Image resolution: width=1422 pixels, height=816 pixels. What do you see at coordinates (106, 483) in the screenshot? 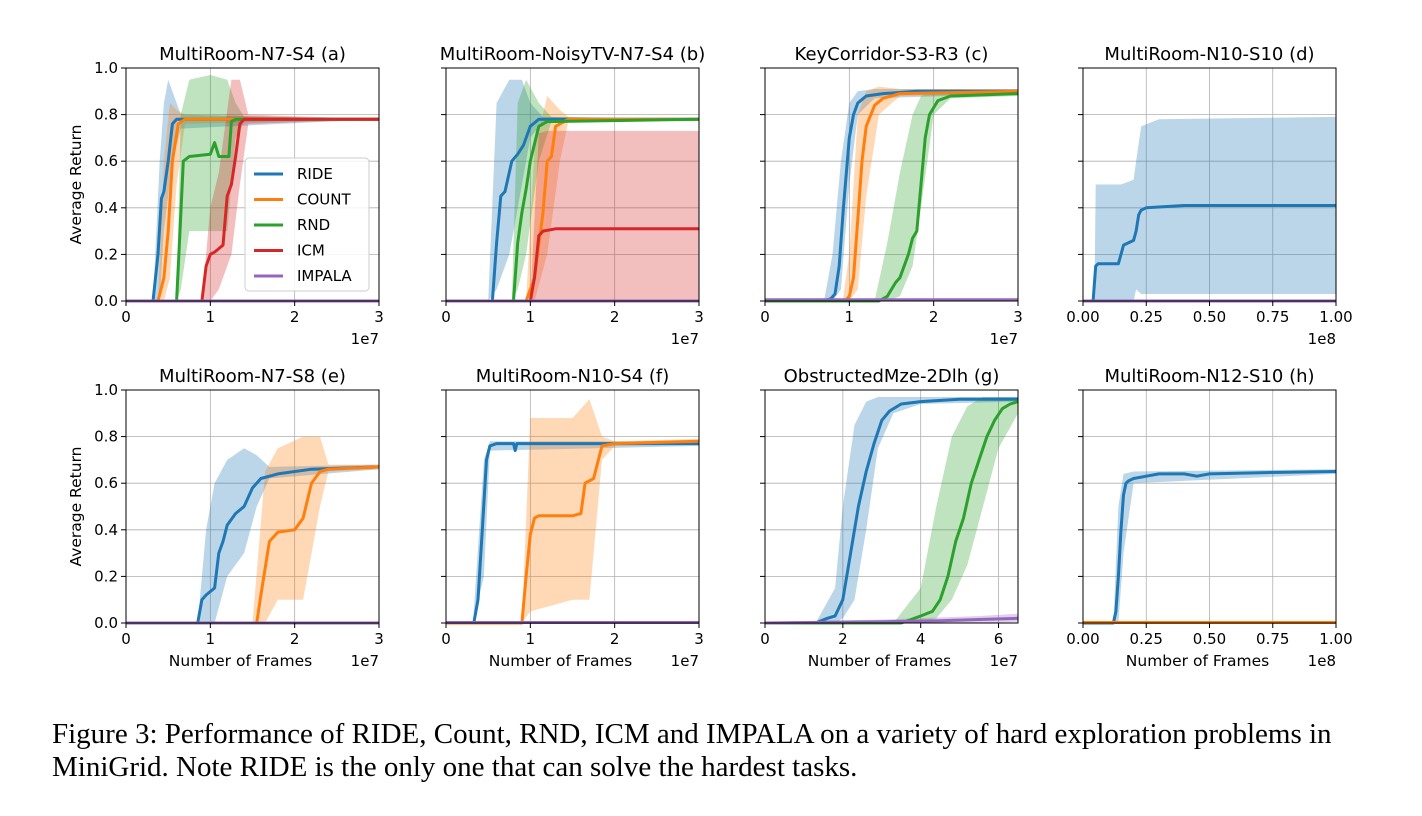
I see `y-tick-label: 0.6` at bounding box center [106, 483].